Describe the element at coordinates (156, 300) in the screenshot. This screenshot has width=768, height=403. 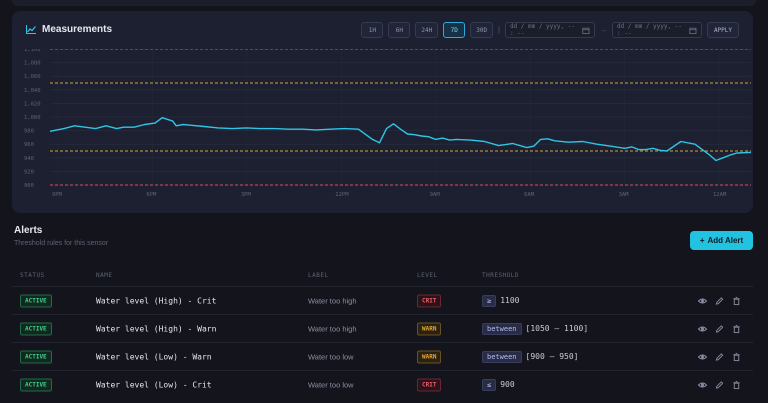
I see `alert-name: Water level (High) - Crit` at that location.